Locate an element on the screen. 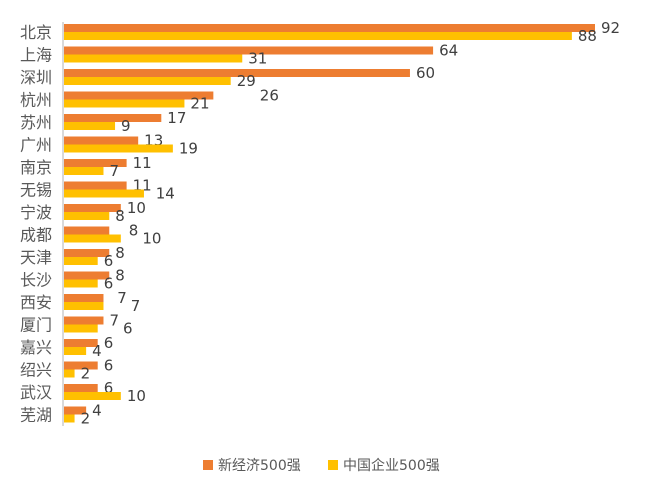 The image size is (664, 498). category-label: 深圳 is located at coordinates (36, 77).